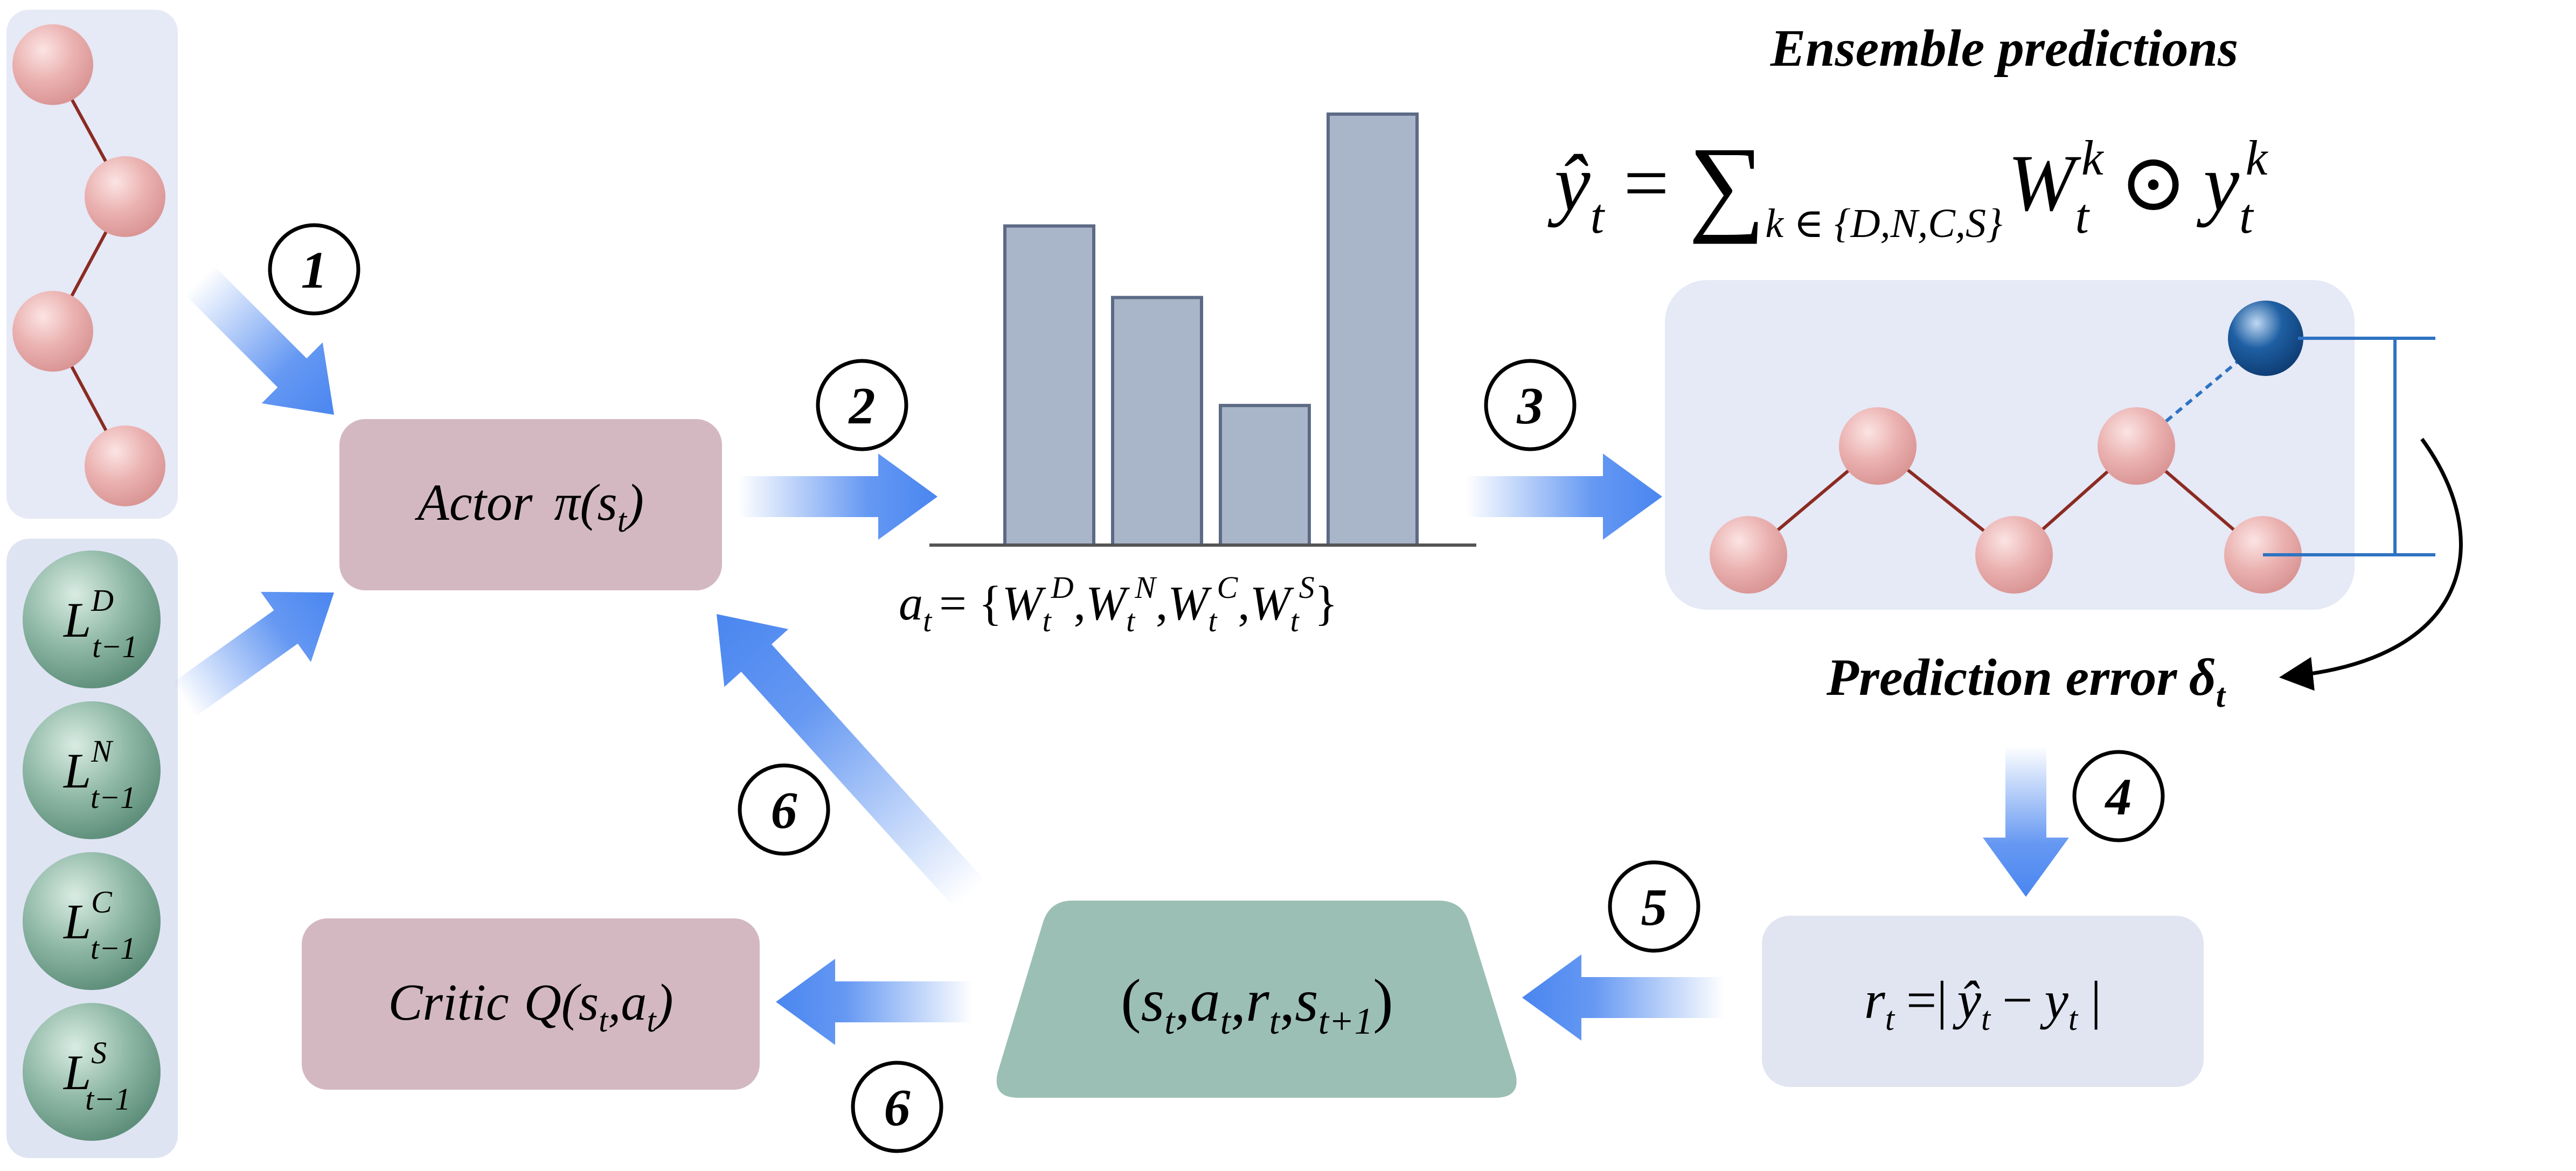 The width and height of the screenshot is (2576, 1171). What do you see at coordinates (1157, 422) in the screenshot?
I see `weight-bar-n` at bounding box center [1157, 422].